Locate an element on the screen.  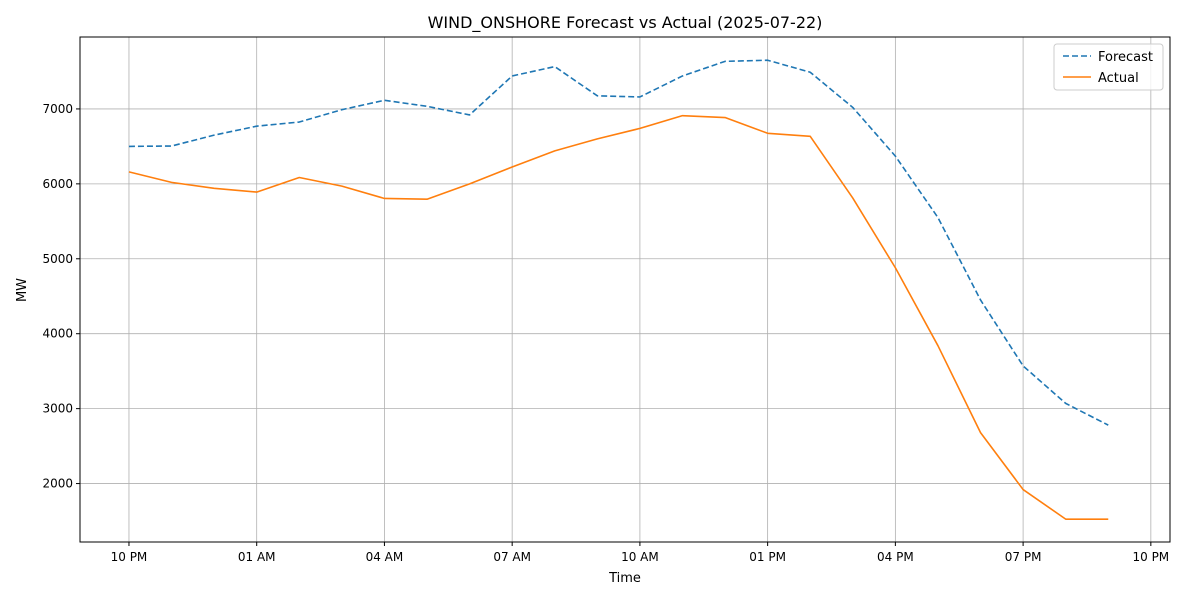
legend: Forecast Actual is located at coordinates (1108, 67).